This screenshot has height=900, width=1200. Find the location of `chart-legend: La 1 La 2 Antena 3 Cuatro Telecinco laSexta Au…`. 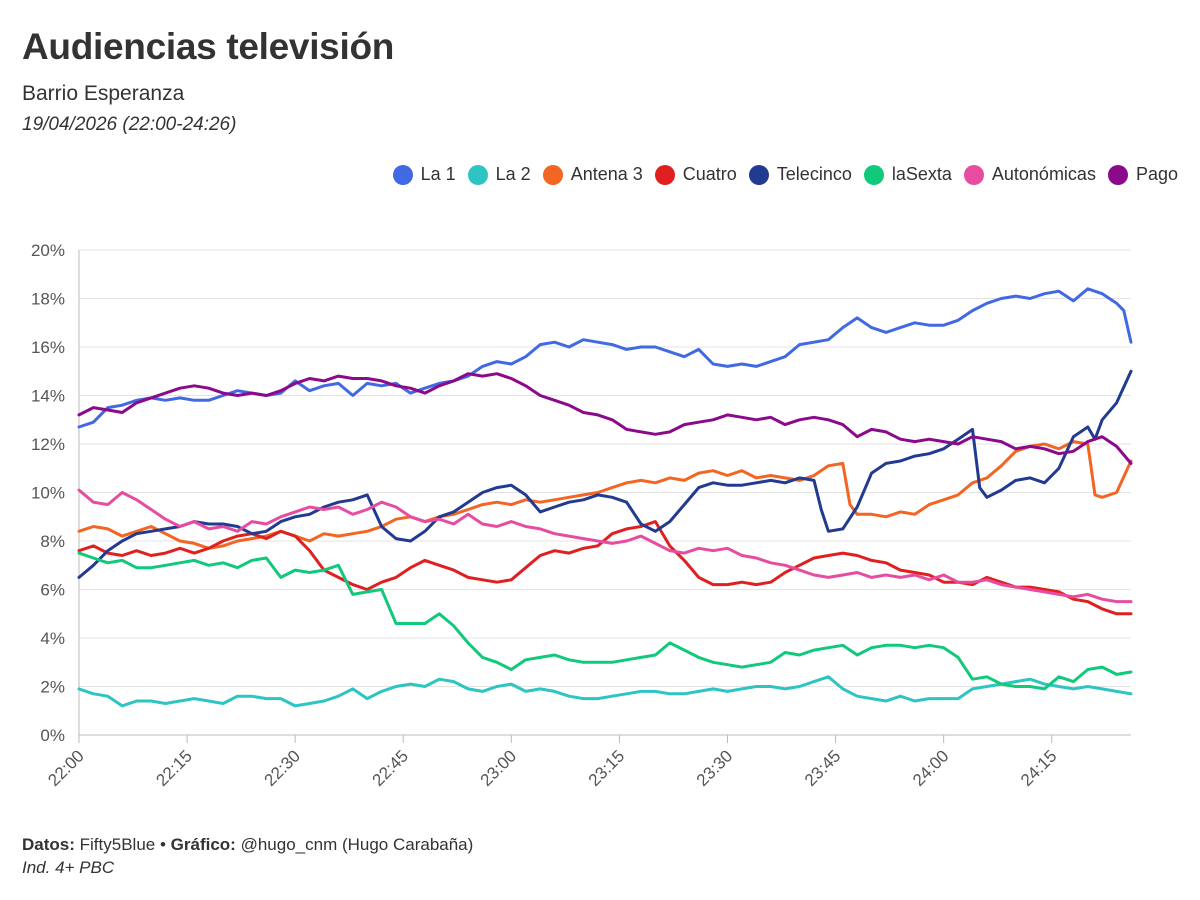

chart-legend: La 1 La 2 Antena 3 Cuatro Telecinco laSexta Au… is located at coordinates (779, 174).